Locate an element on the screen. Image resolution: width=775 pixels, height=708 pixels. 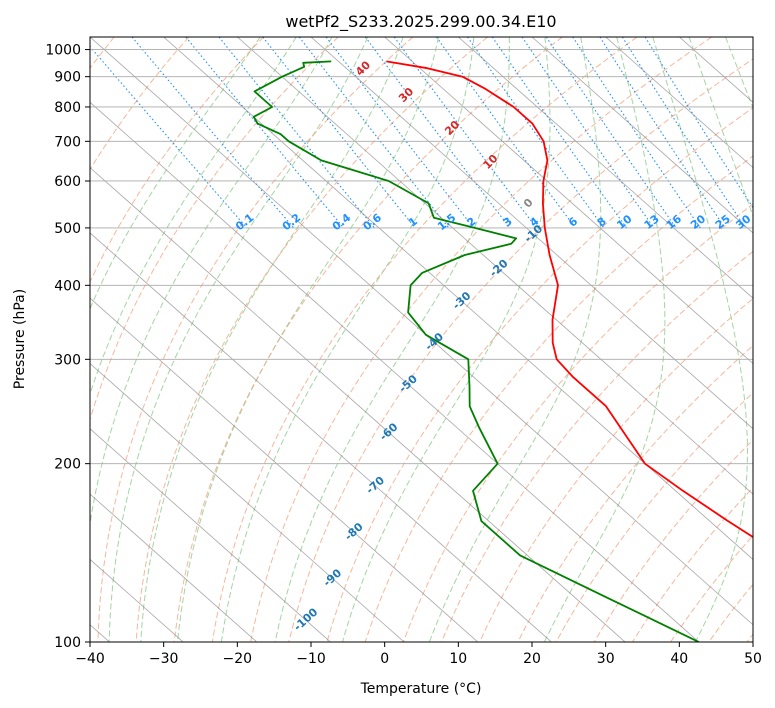
x-axis-ticks: −40 −30 −20 −10 0 10 20 30 40 50 is located at coordinates (418, 654).